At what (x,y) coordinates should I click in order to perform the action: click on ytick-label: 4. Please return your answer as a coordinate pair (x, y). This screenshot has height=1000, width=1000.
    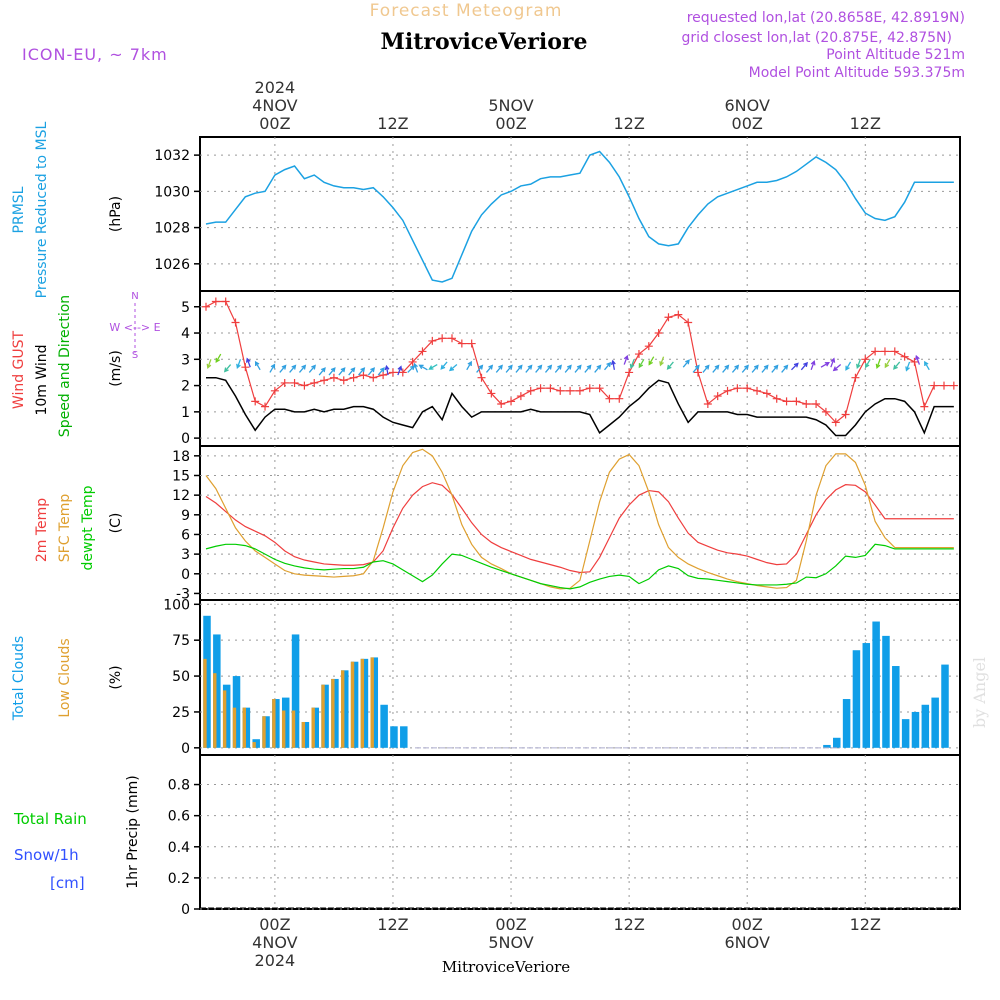
    Looking at the image, I should click on (185, 334).